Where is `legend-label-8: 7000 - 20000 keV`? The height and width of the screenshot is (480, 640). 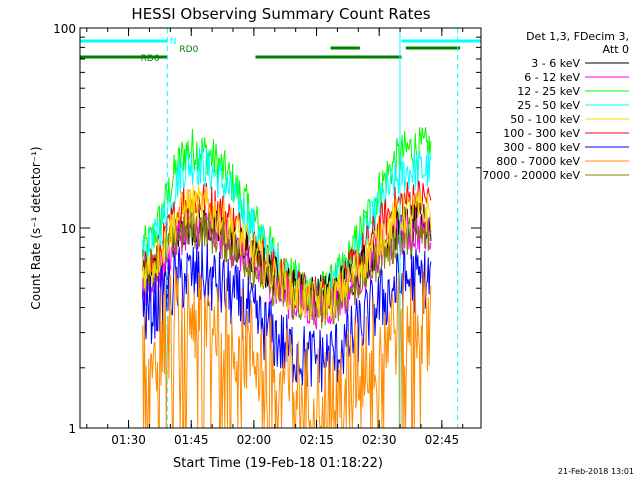
legend-label-8: 7000 - 20000 keV is located at coordinates (531, 175).